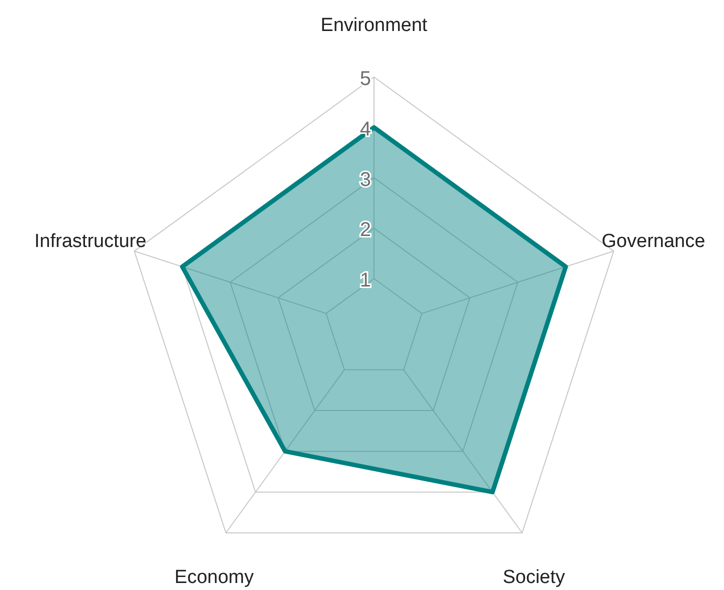  What do you see at coordinates (214, 577) in the screenshot?
I see `spoke-label: Economy` at bounding box center [214, 577].